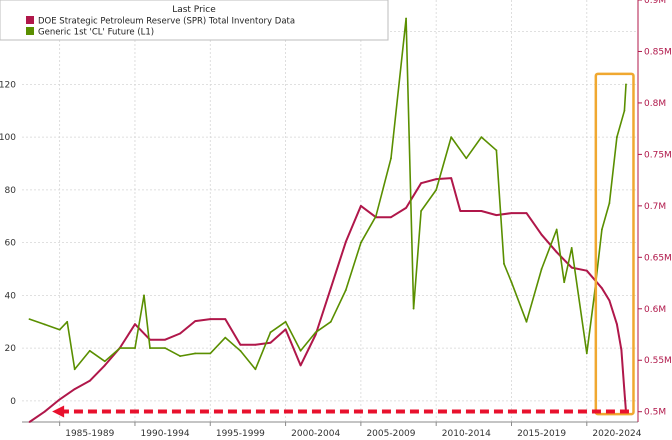  Describe the element at coordinates (11, 244) in the screenshot. I see `left-tick-label: 60` at that location.